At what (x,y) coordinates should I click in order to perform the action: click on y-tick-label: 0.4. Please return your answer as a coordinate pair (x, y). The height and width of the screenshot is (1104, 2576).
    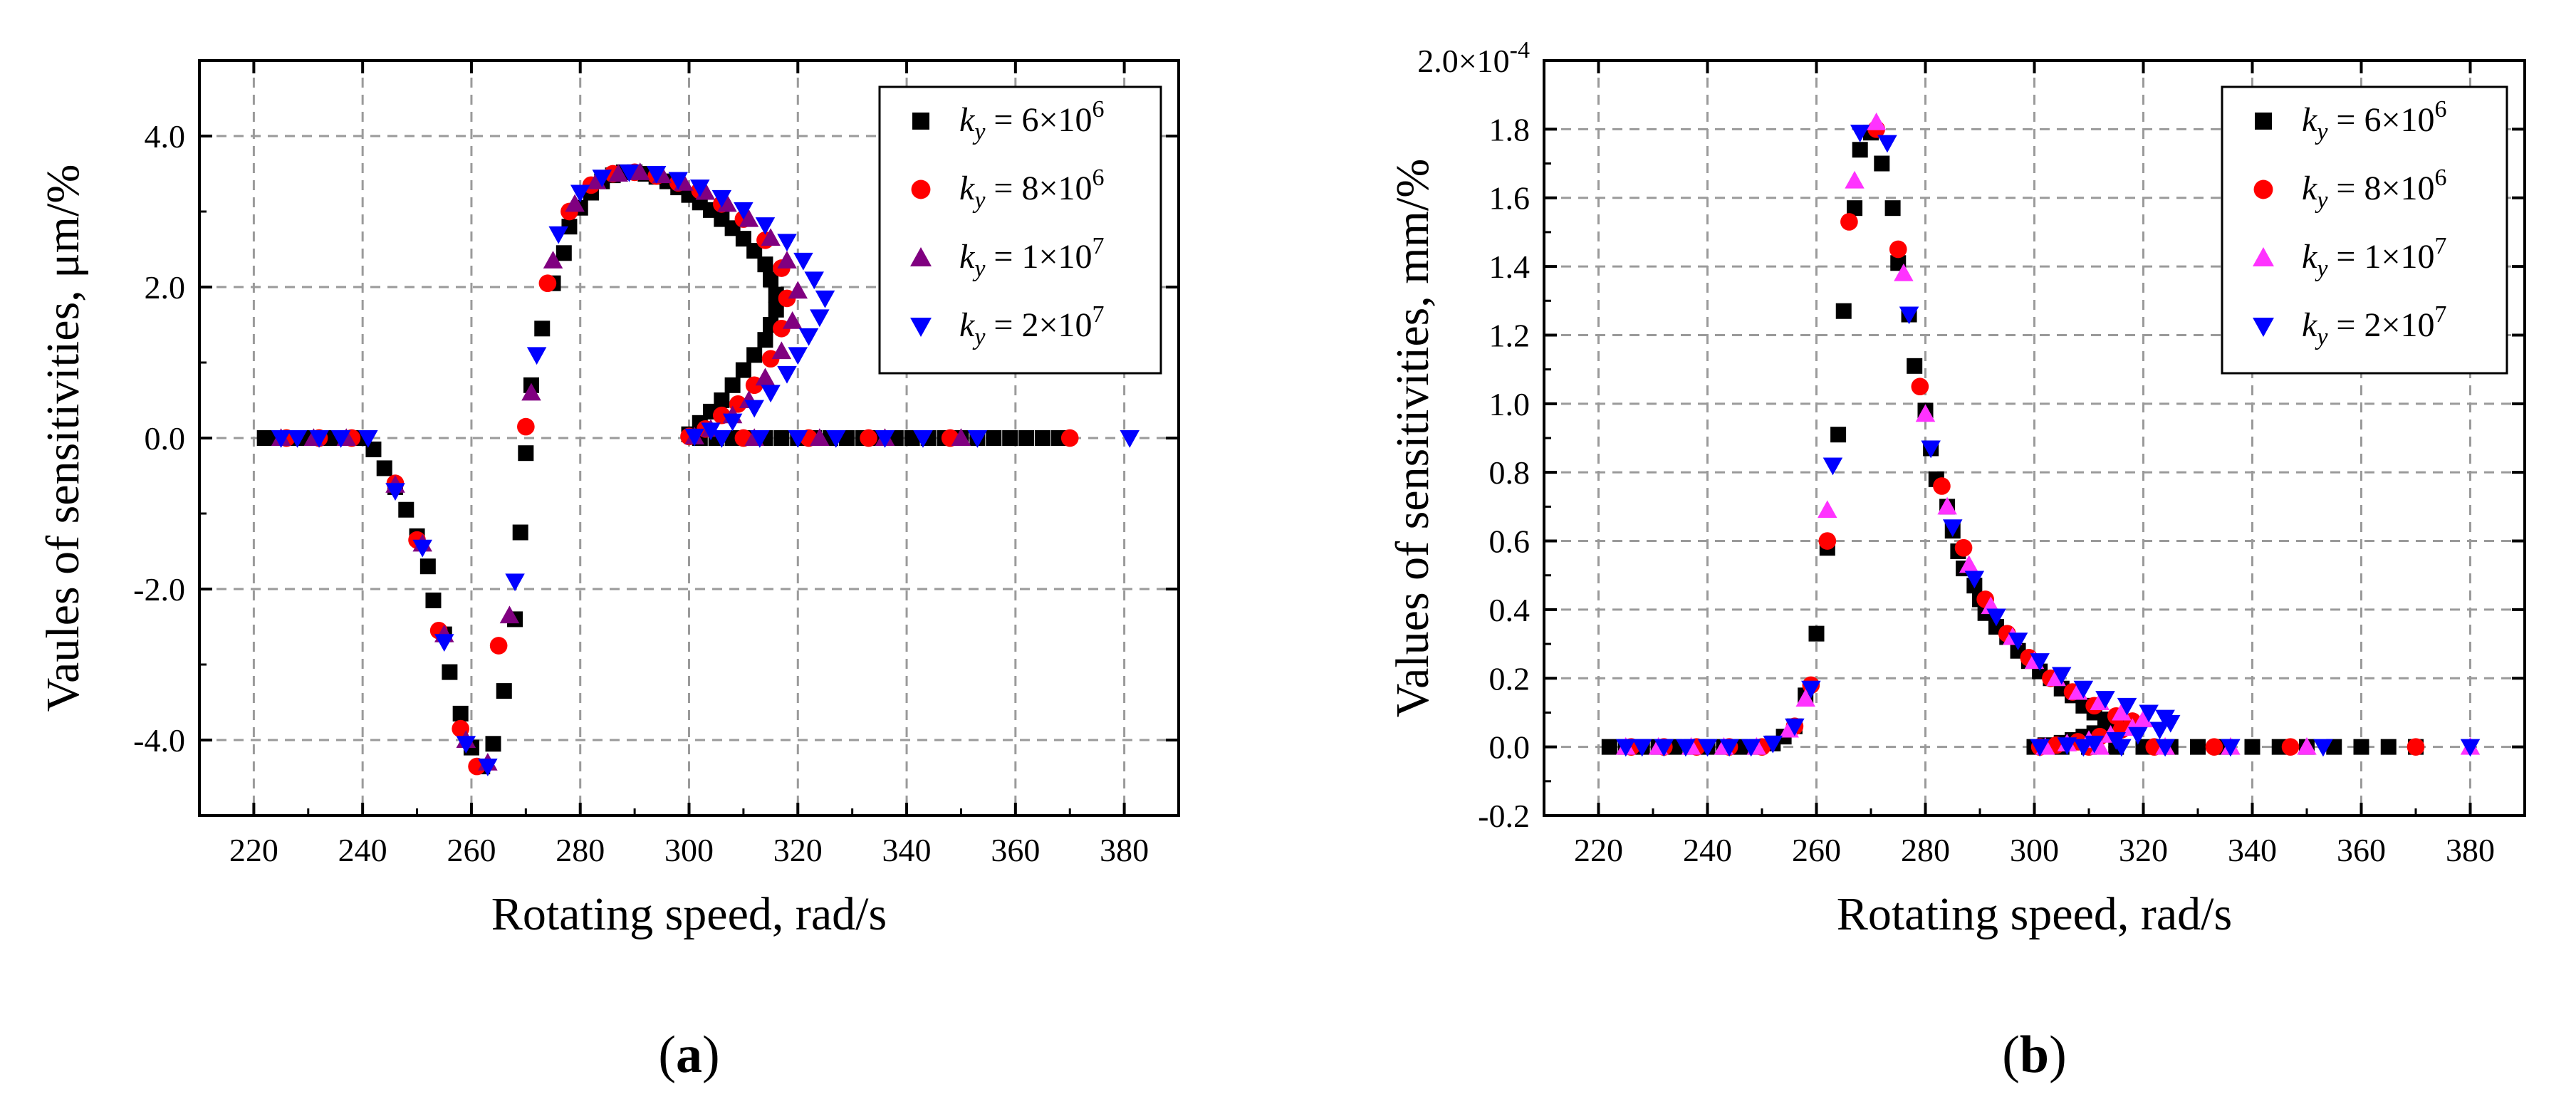
    Looking at the image, I should click on (1510, 610).